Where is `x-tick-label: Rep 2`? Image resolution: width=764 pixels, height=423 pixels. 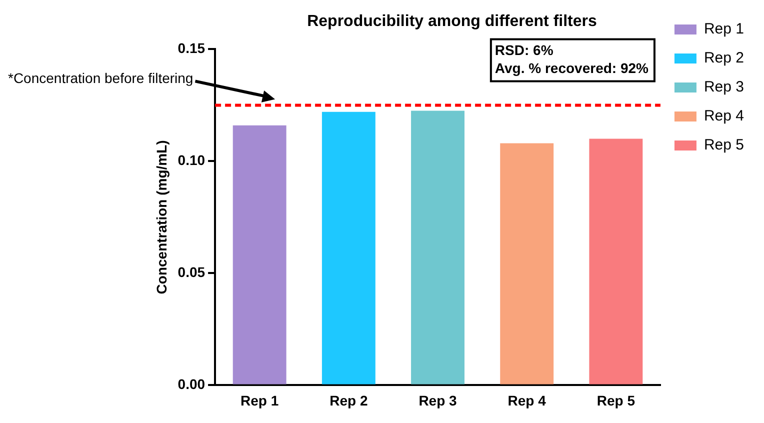
x-tick-label: Rep 2 is located at coordinates (349, 400).